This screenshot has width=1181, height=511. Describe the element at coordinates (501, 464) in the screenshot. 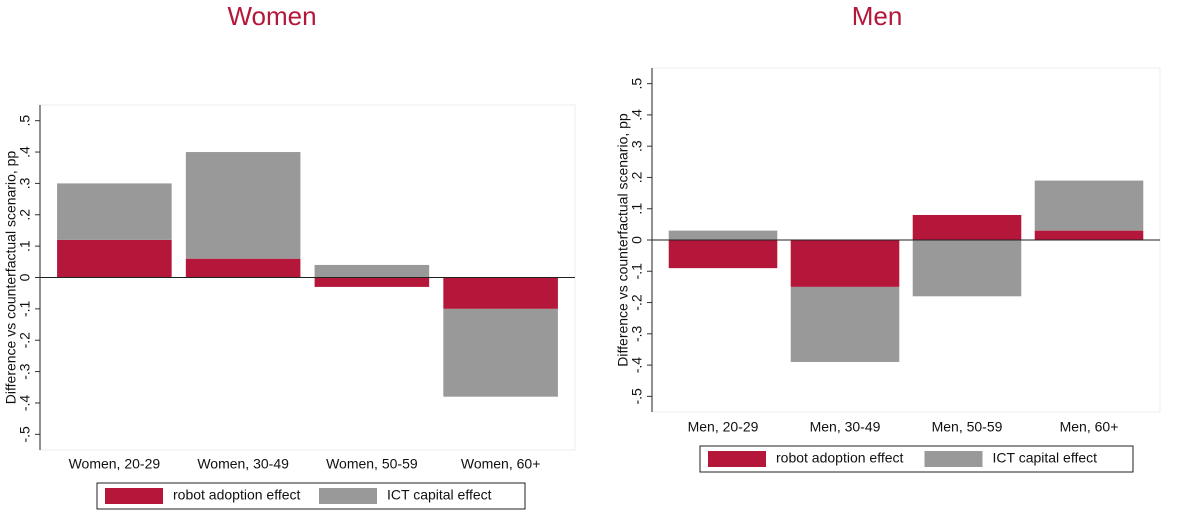

I see `x-tick-label: Women, 60+` at that location.